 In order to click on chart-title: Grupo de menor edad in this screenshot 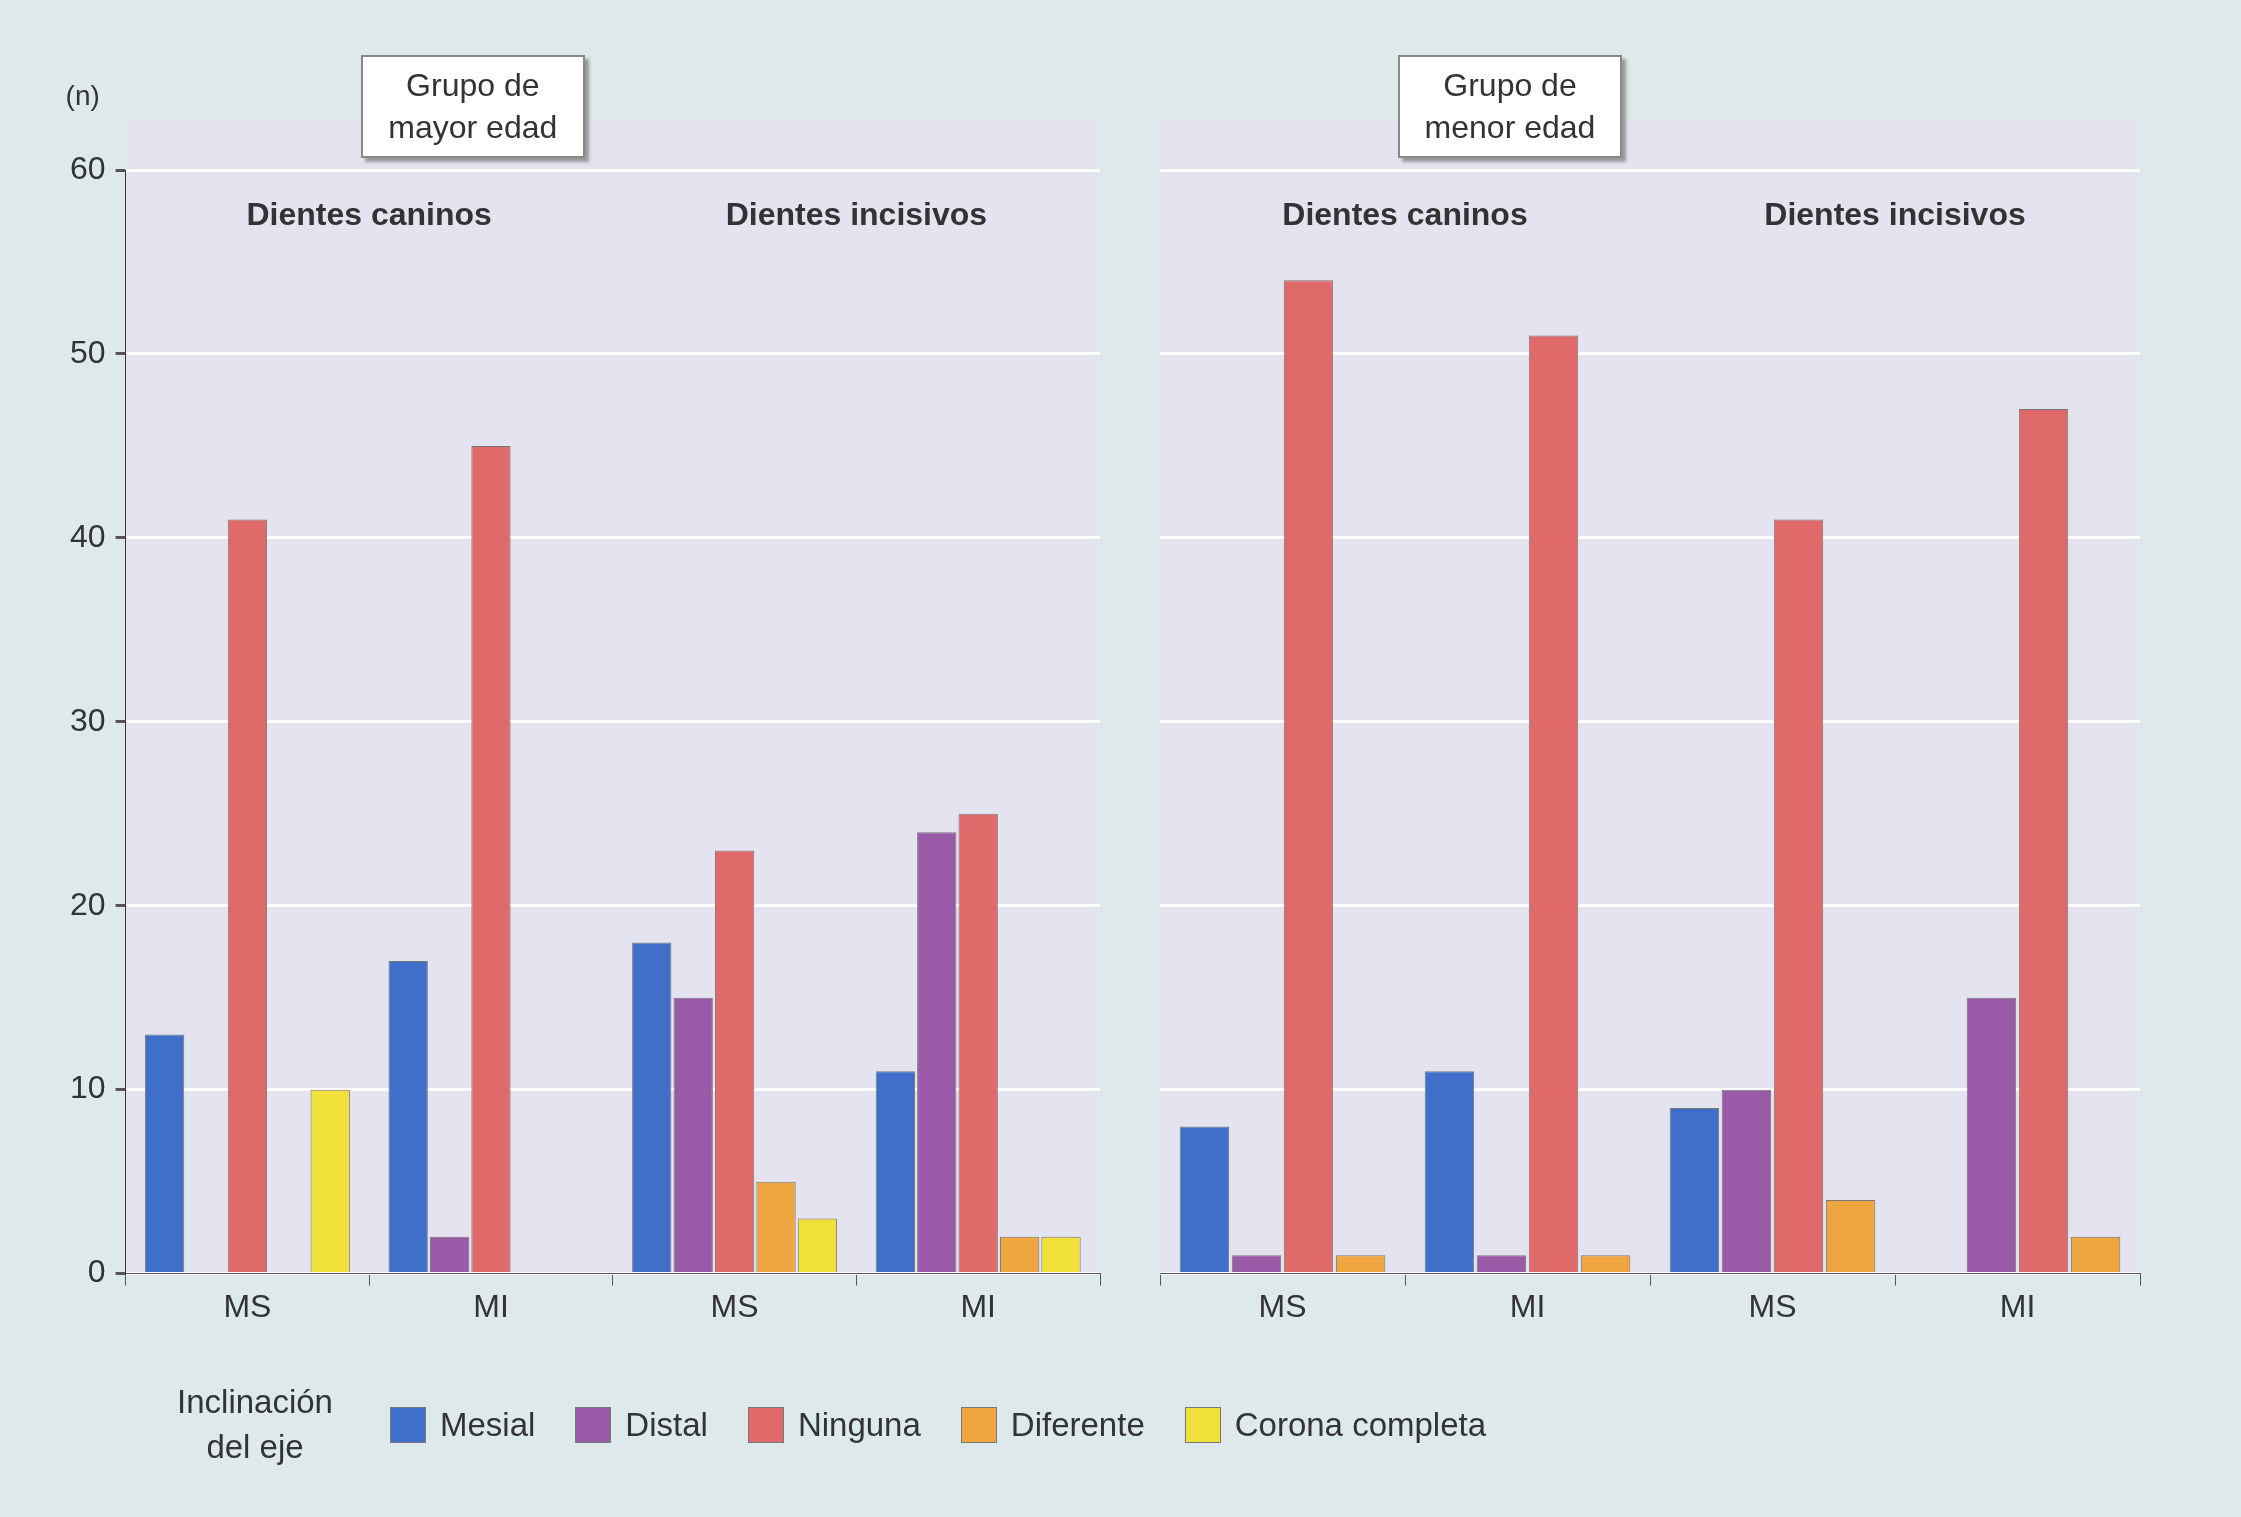, I will do `click(1510, 107)`.